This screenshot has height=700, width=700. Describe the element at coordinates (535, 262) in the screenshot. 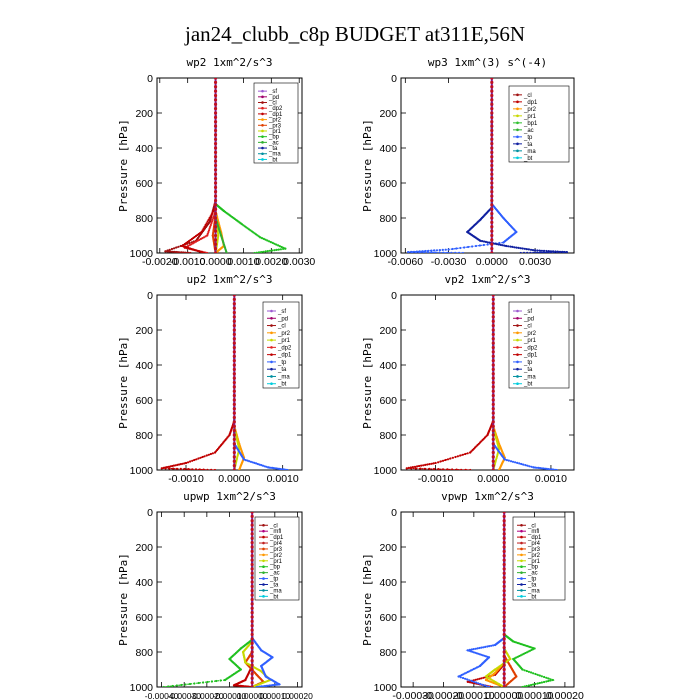

I see `x-tick-label: 0.0030` at that location.